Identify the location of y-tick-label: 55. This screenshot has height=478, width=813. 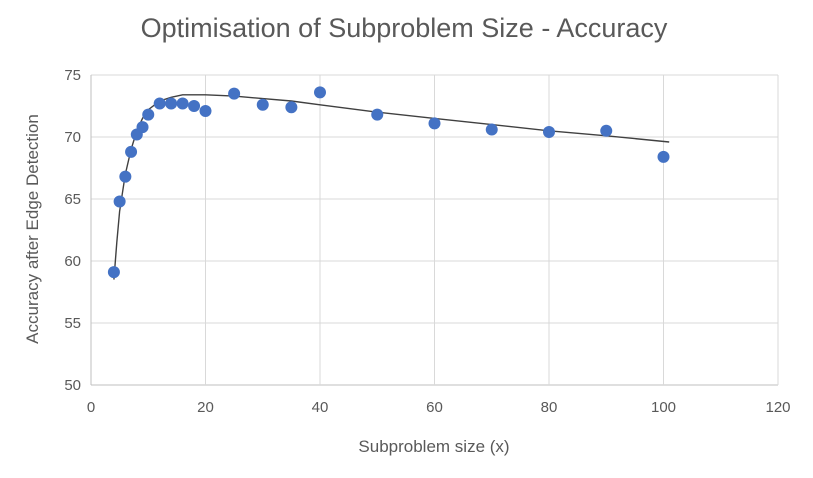
(72, 323).